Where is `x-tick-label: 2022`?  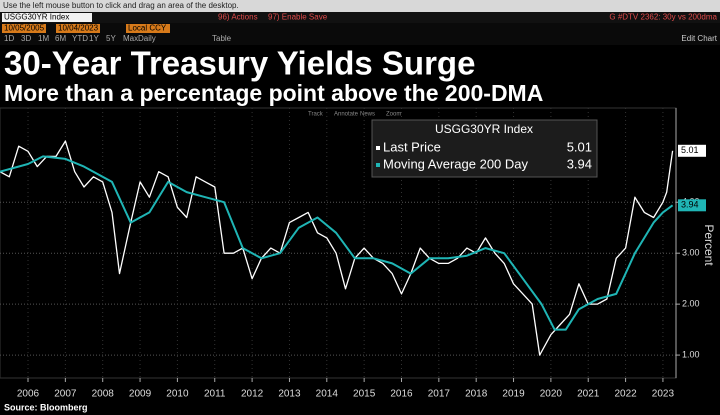
x-tick-label: 2022 is located at coordinates (625, 394).